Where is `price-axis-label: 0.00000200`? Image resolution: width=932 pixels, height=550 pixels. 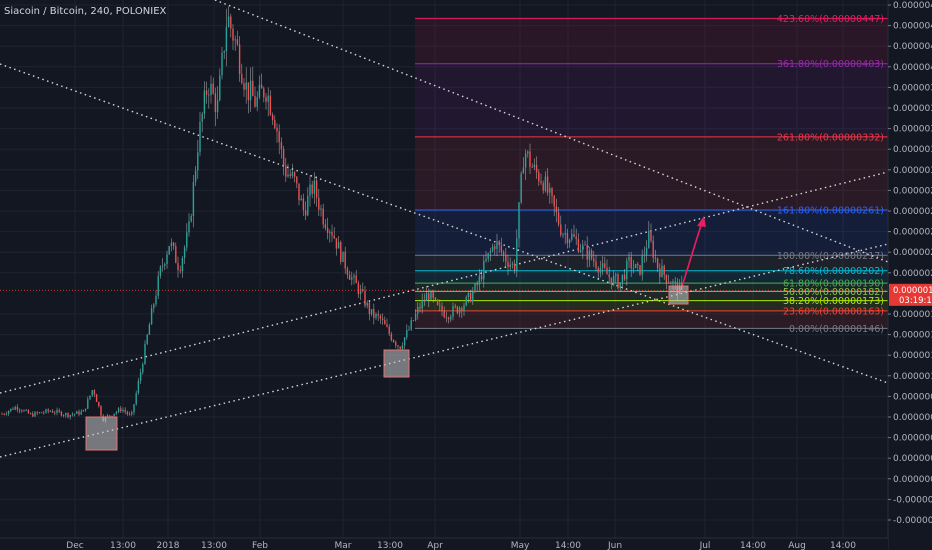 price-axis-label: 0.00000200 is located at coordinates (912, 274).